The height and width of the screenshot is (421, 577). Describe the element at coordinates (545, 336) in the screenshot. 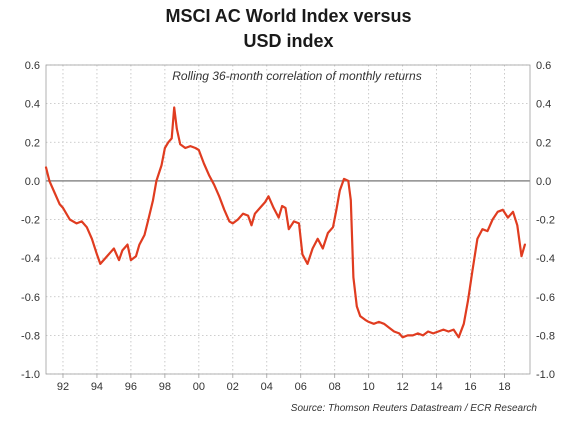

I see `y-tick-label-right-7: -0.8` at that location.